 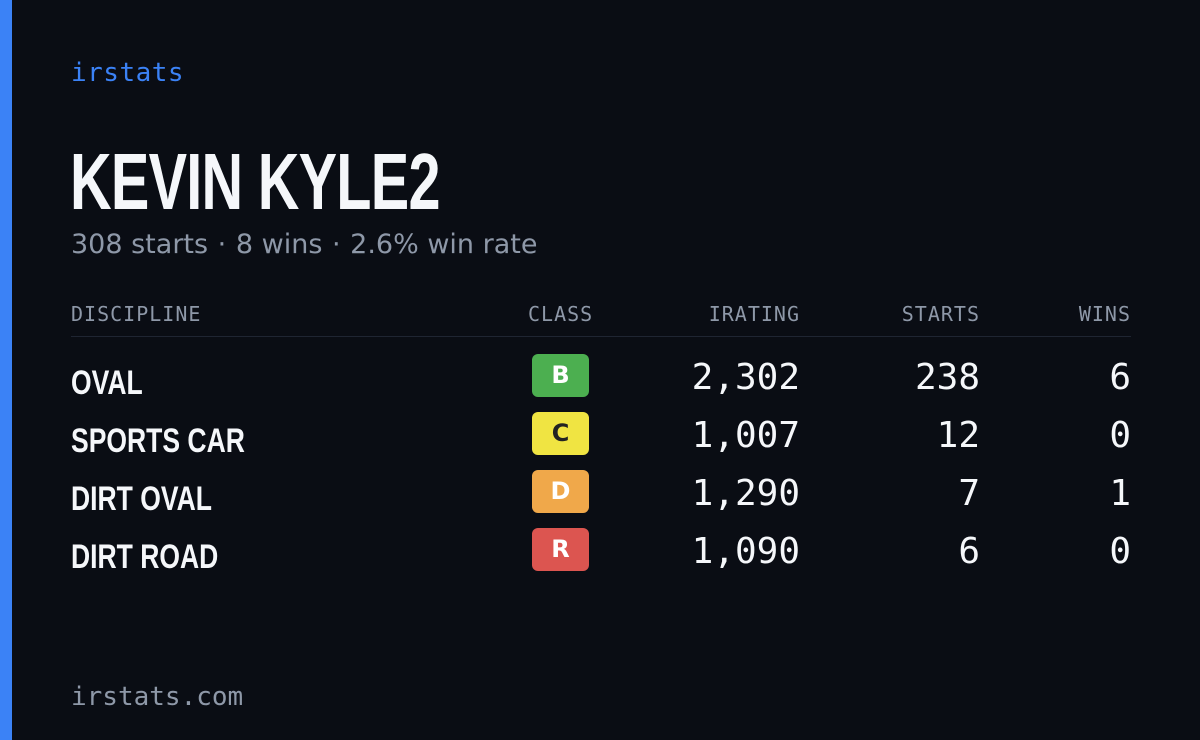 What do you see at coordinates (560, 375) in the screenshot?
I see `class-badge: B` at bounding box center [560, 375].